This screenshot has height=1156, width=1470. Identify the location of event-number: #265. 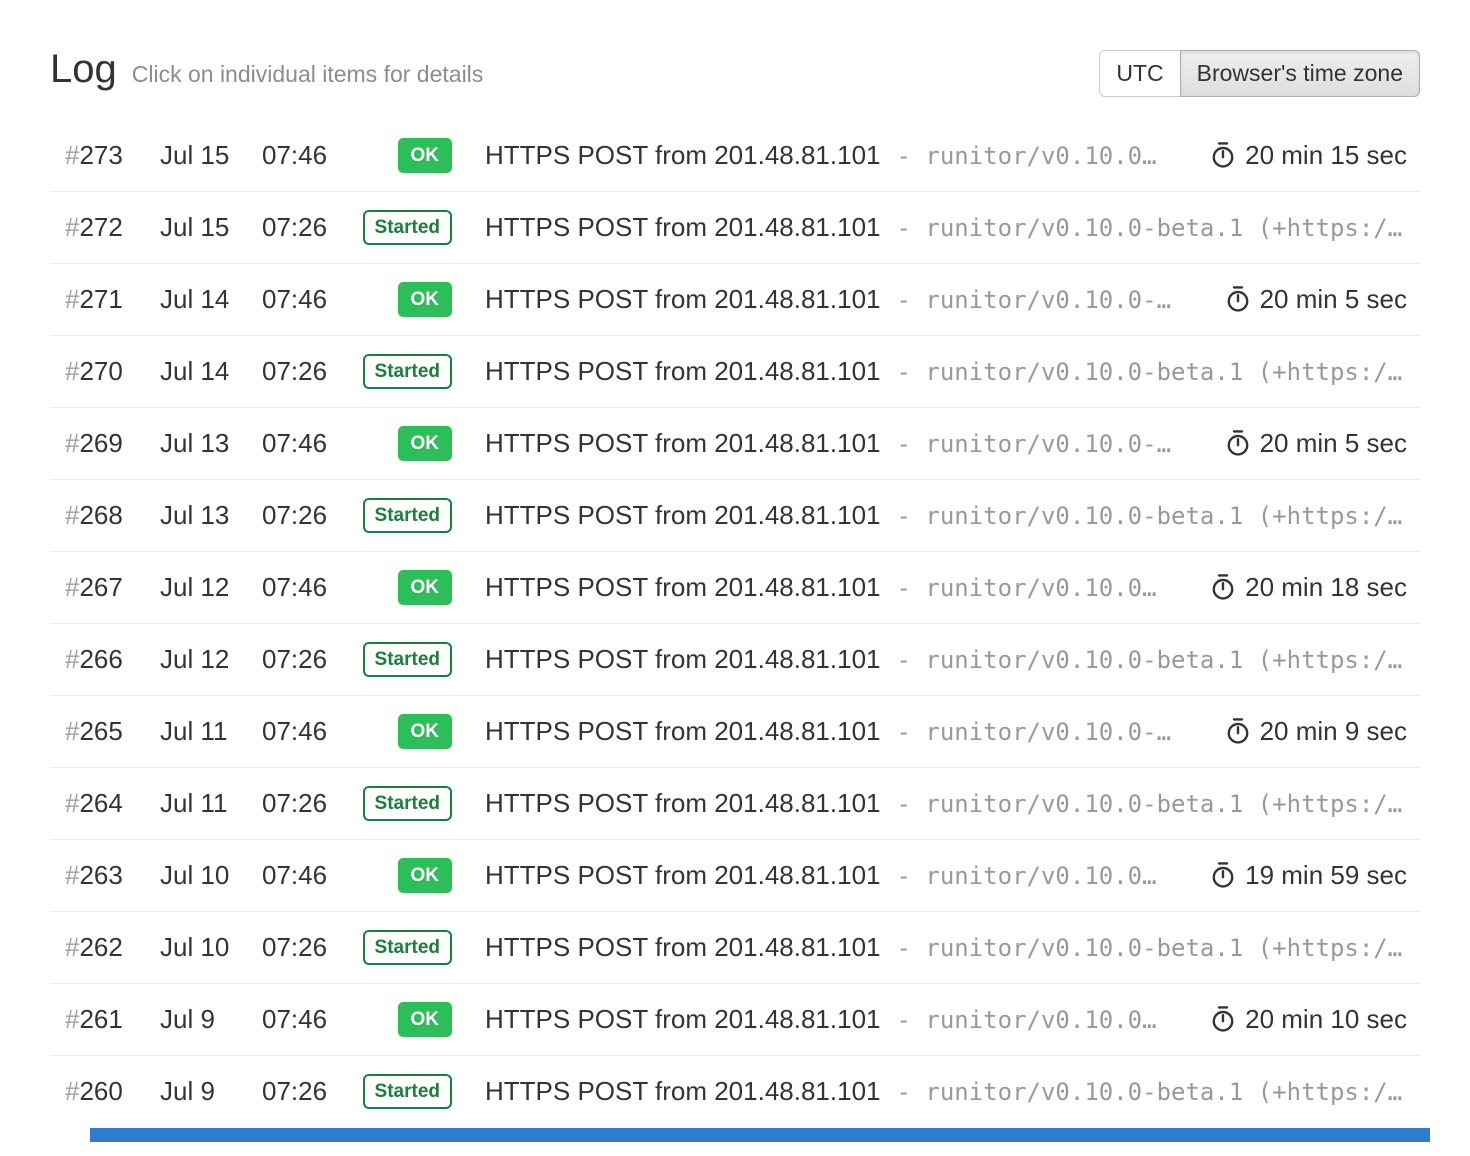
(94, 730).